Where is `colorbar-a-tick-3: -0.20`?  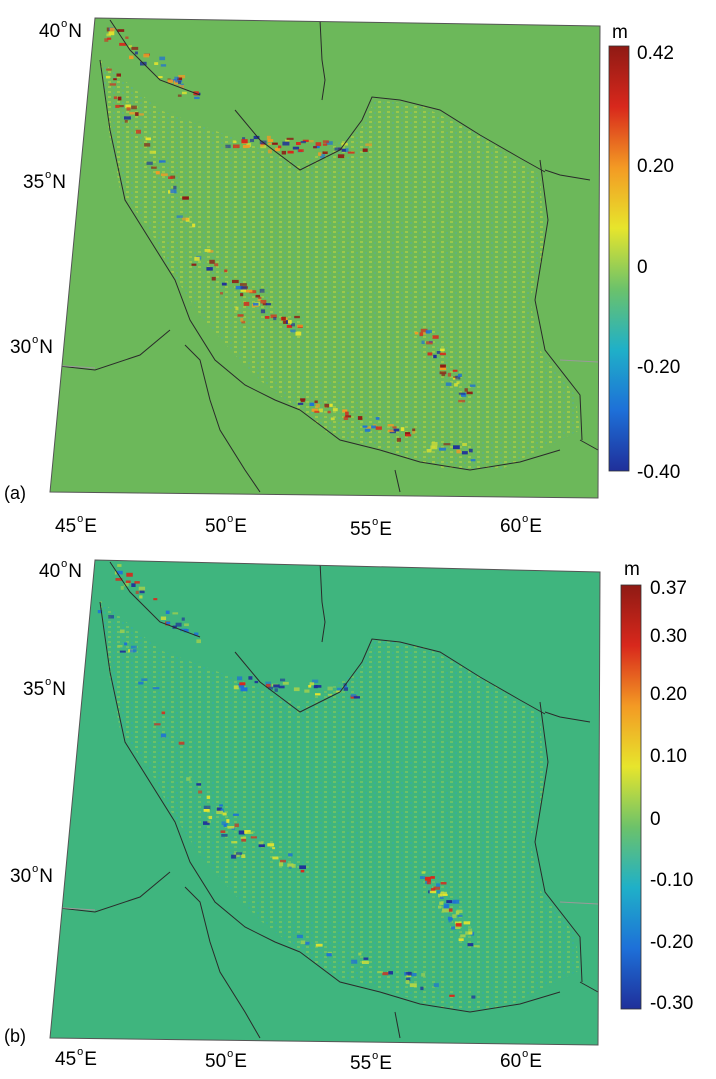
colorbar-a-tick-3: -0.20 is located at coordinates (659, 367).